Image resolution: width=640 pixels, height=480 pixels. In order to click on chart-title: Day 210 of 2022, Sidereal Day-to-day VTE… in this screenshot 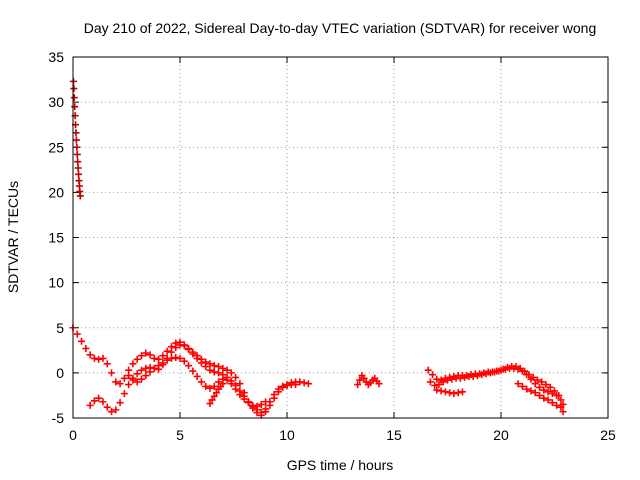, I will do `click(340, 28)`.